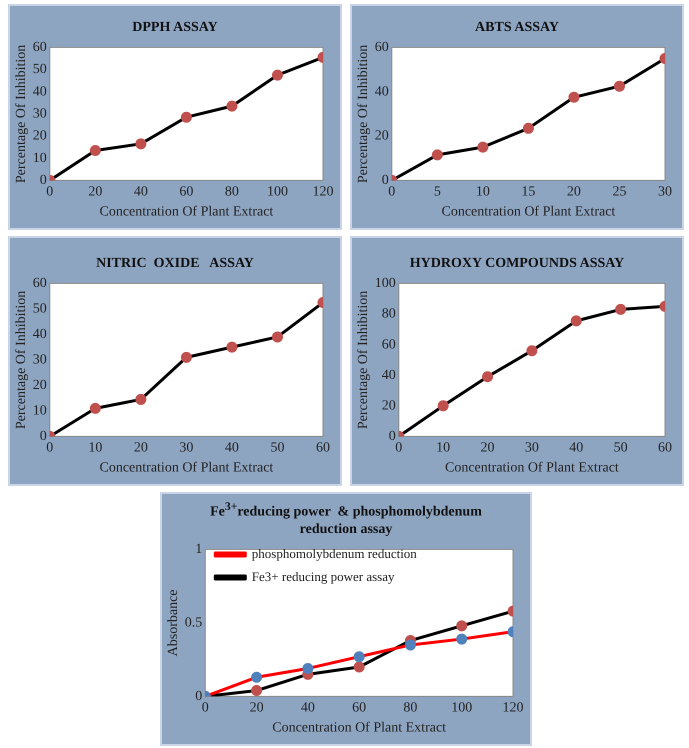 Image resolution: width=689 pixels, height=748 pixels. I want to click on y-tick-label: 80, so click(389, 314).